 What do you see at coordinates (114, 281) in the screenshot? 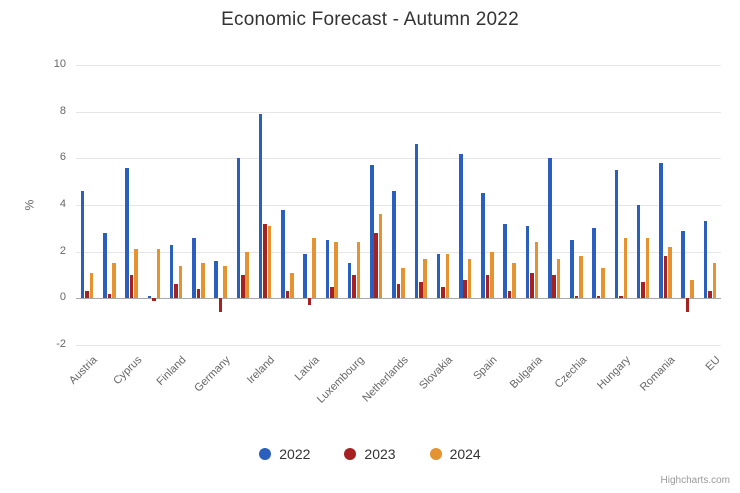
I see `bar-2024-Belgium` at bounding box center [114, 281].